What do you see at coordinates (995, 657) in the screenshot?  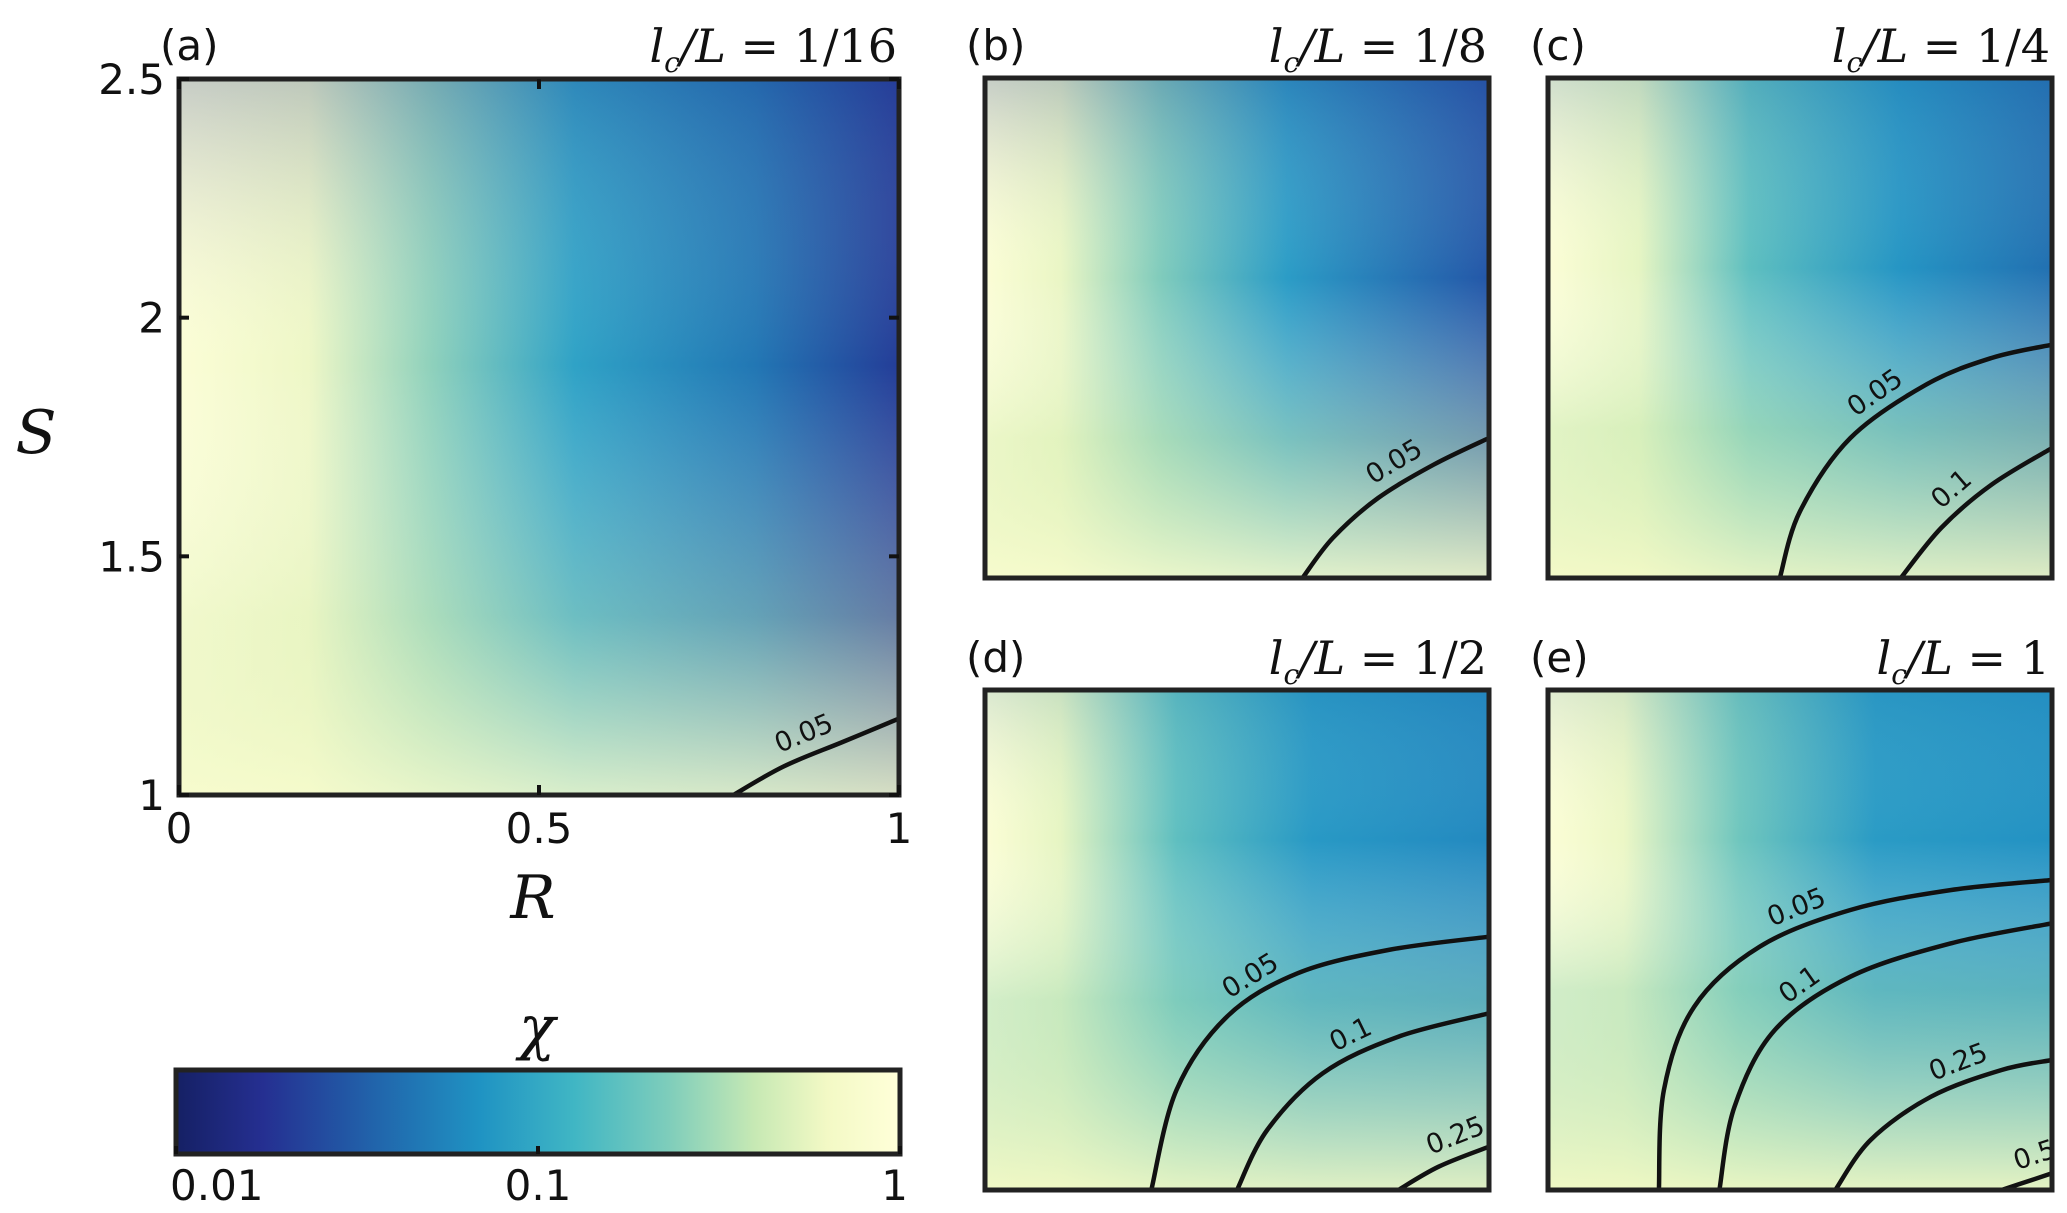 I see `panel-label-d: (d)` at bounding box center [995, 657].